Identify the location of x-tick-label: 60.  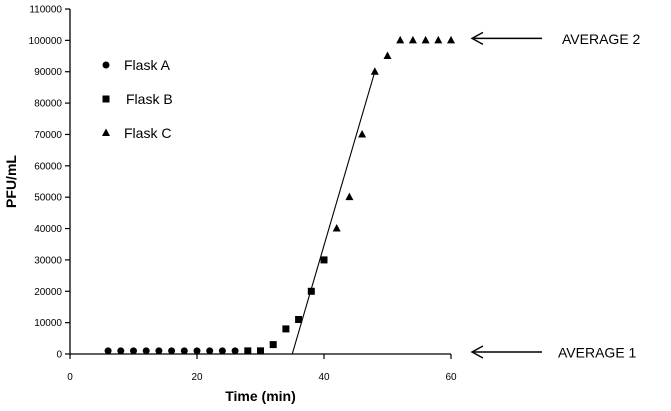
(451, 377).